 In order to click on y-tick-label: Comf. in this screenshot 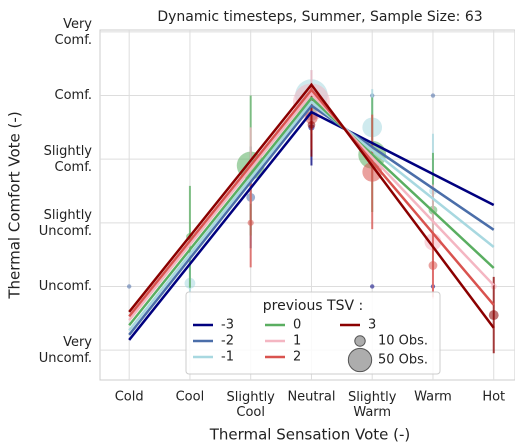, I will do `click(73, 95)`.